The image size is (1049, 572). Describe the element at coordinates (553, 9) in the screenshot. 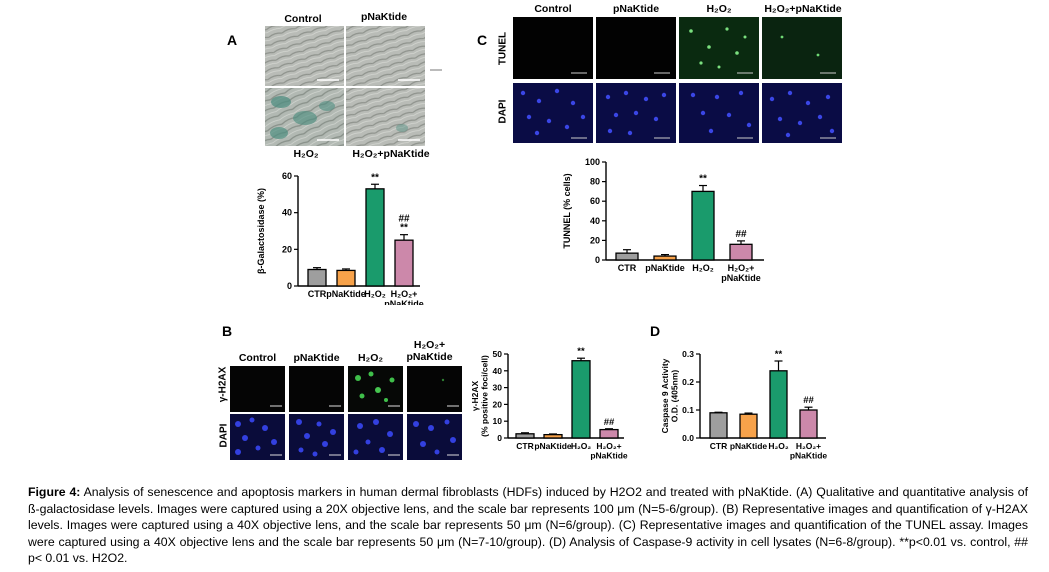

I see `panel-c-col-control: Control` at that location.